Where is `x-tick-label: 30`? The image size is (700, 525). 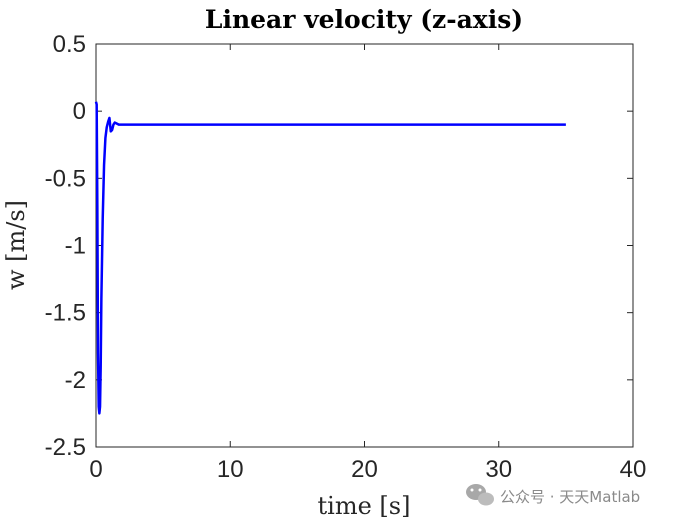
x-tick-label: 30 is located at coordinates (498, 469).